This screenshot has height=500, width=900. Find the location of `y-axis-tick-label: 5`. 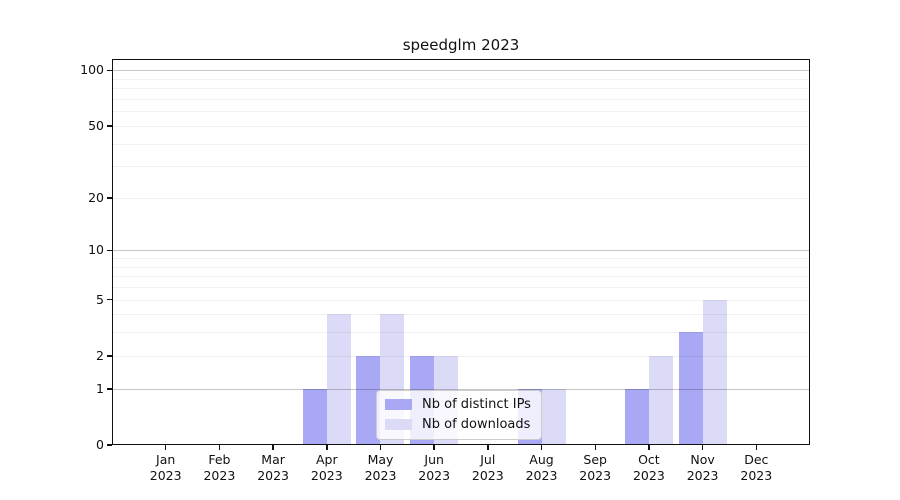

y-axis-tick-label: 5 is located at coordinates (100, 299).